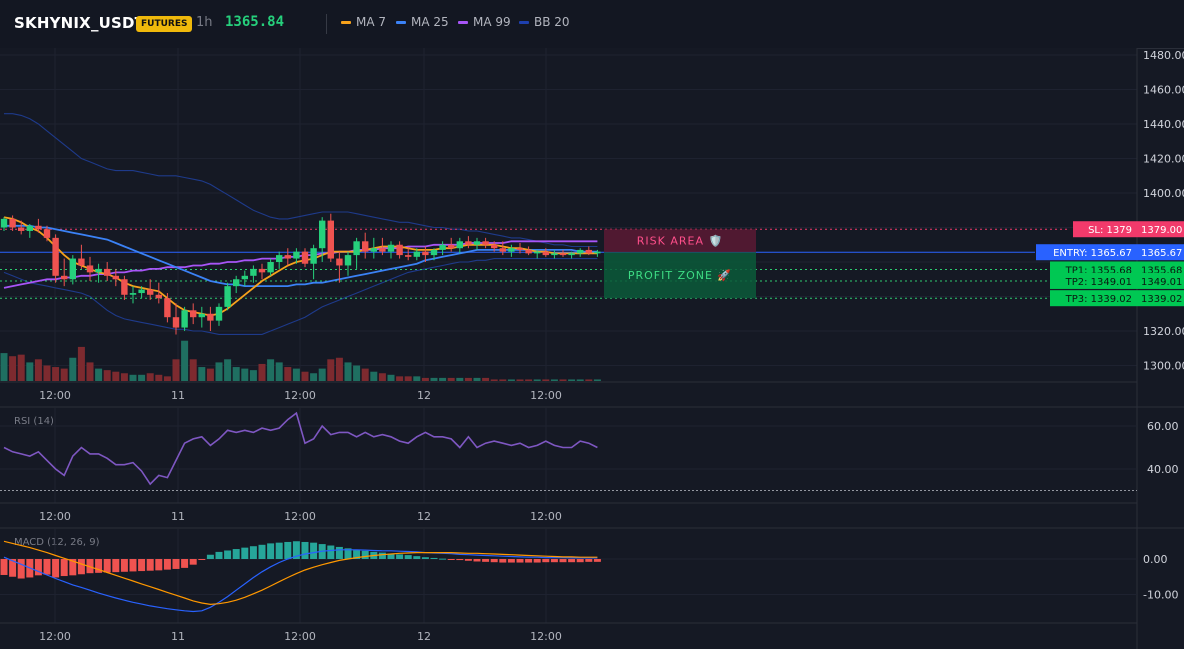  I want to click on rsi-tick: 40.00, so click(1163, 469).